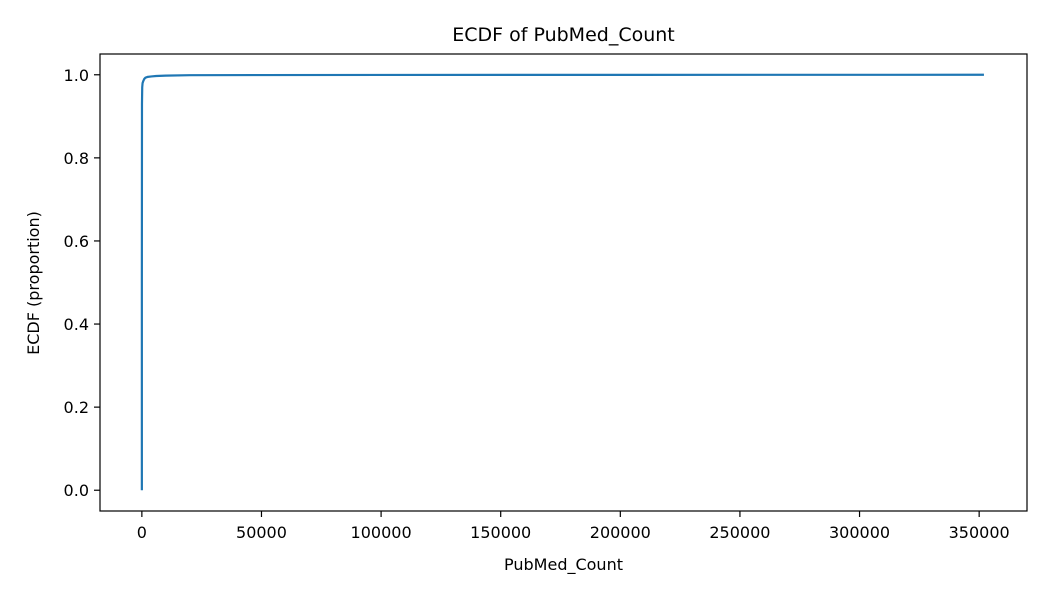  I want to click on x-tick-label: 150000, so click(500, 532).